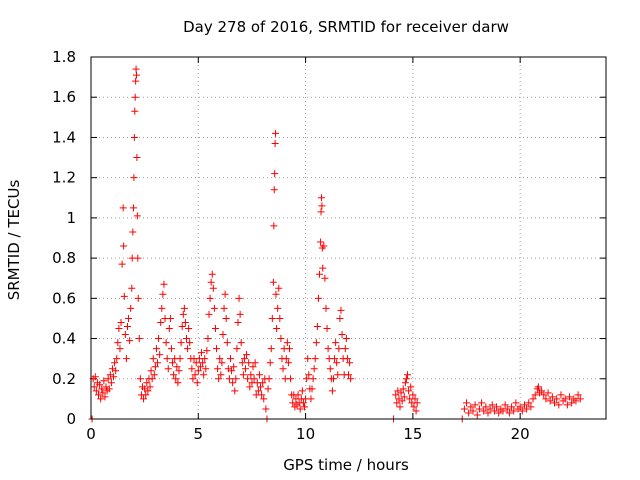  What do you see at coordinates (64, 178) in the screenshot?
I see `y-tick-label: 1.2` at bounding box center [64, 178].